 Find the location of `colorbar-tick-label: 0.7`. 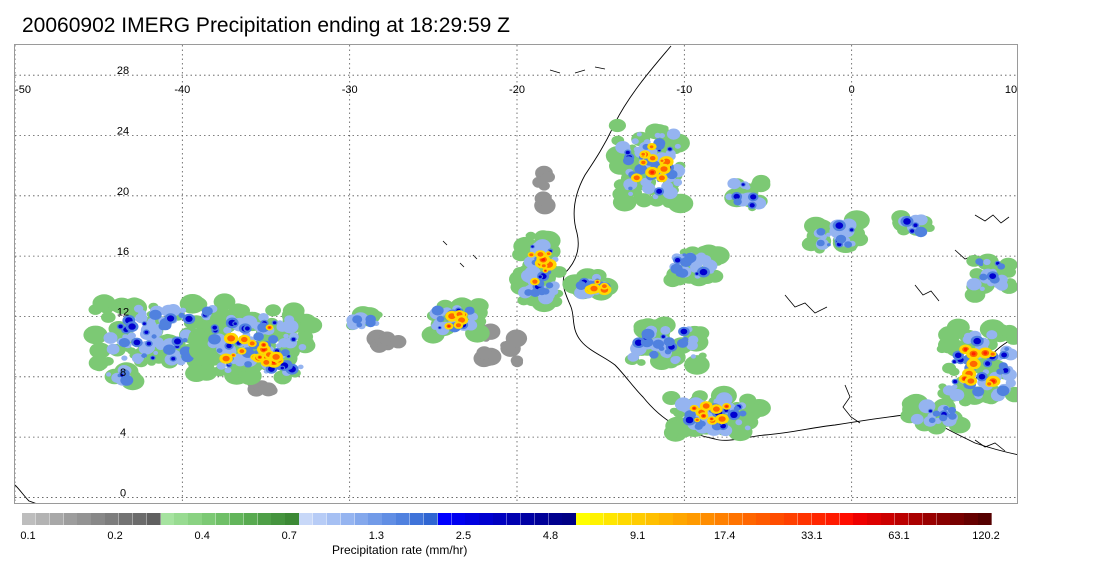

colorbar-tick-label: 0.7 is located at coordinates (289, 536).